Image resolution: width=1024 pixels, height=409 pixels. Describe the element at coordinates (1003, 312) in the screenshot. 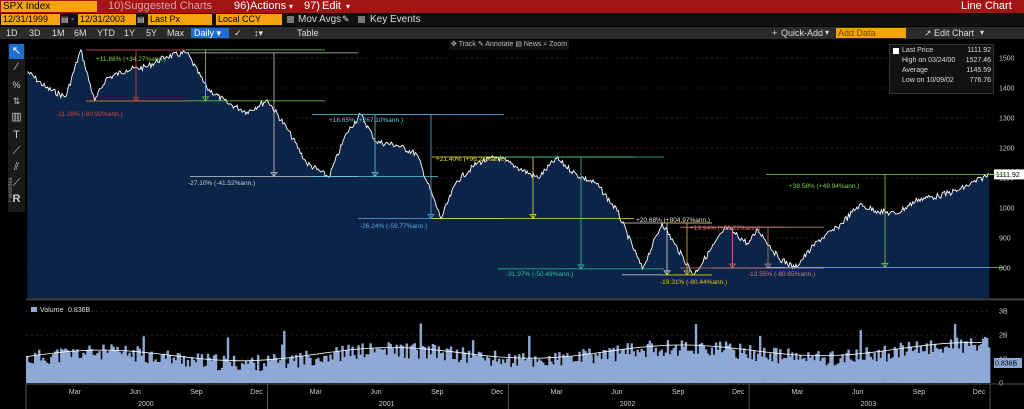

I see `volume-y-tick-label: 3B` at that location.